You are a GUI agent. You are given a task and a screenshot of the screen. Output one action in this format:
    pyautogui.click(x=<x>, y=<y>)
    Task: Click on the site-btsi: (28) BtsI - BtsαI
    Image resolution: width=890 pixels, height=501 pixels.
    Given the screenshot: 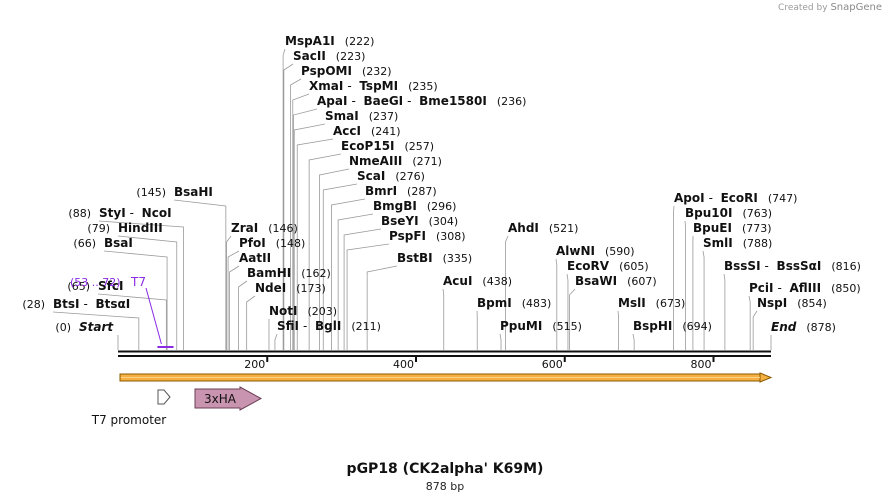 What is the action you would take?
    pyautogui.click(x=76, y=304)
    